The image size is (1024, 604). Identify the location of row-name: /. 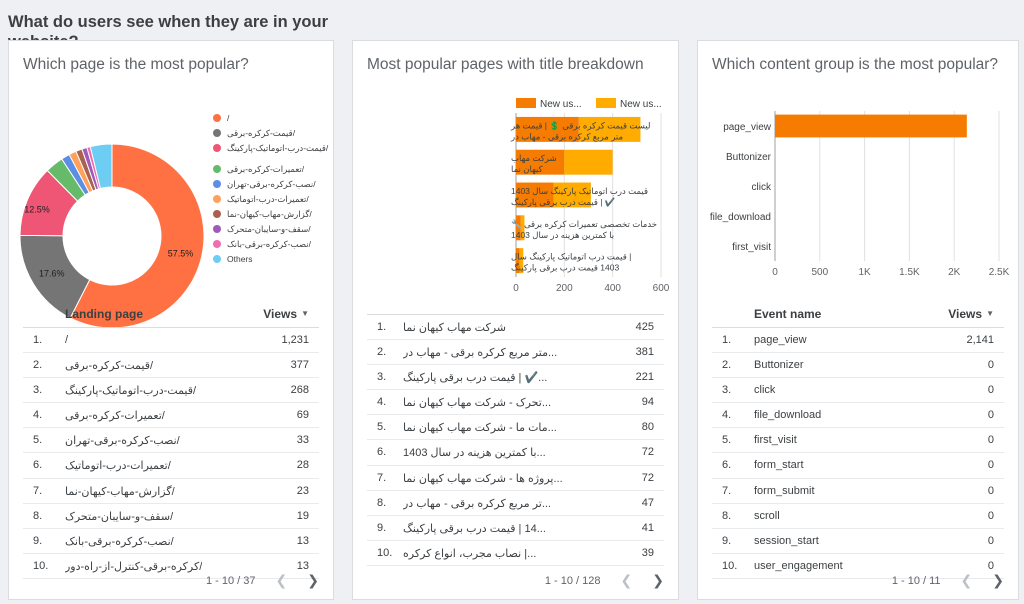
(67, 340).